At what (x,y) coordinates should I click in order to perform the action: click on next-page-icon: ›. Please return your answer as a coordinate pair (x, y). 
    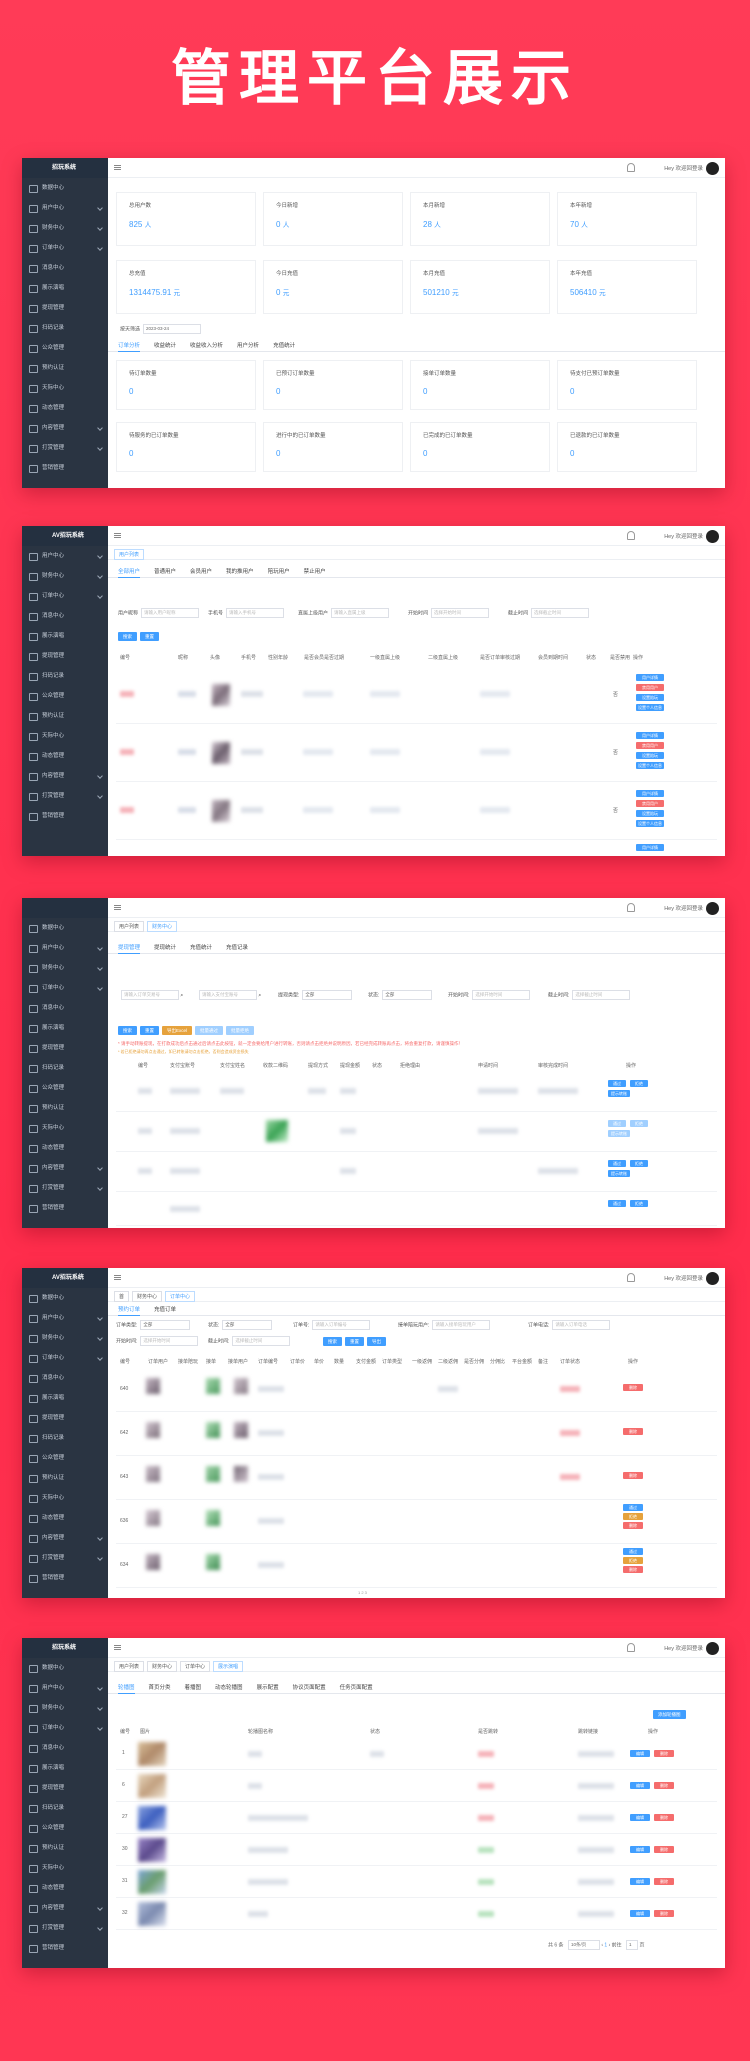
    Looking at the image, I should click on (609, 1945).